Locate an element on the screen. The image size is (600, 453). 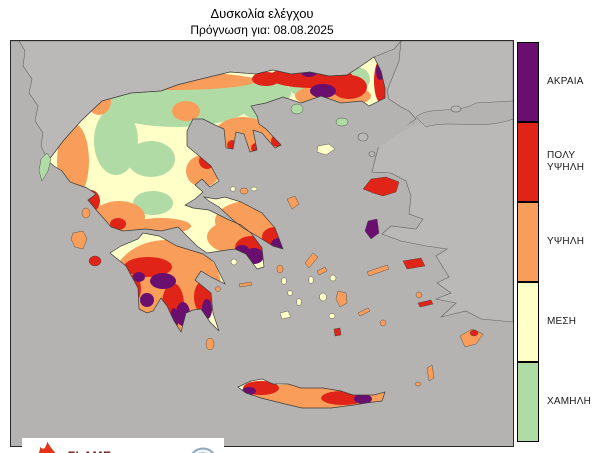
legend-swatch-low is located at coordinates (528, 401).